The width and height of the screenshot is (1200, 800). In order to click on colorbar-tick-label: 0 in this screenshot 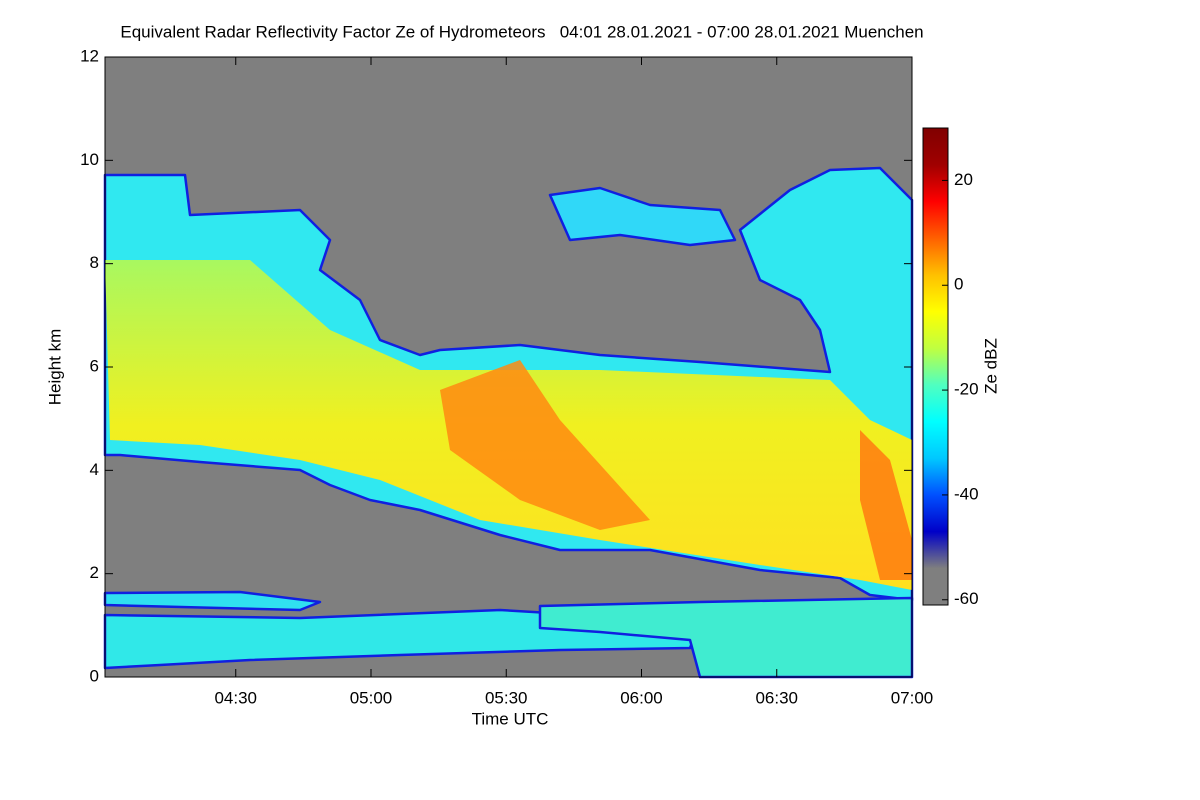, I will do `click(958, 284)`.